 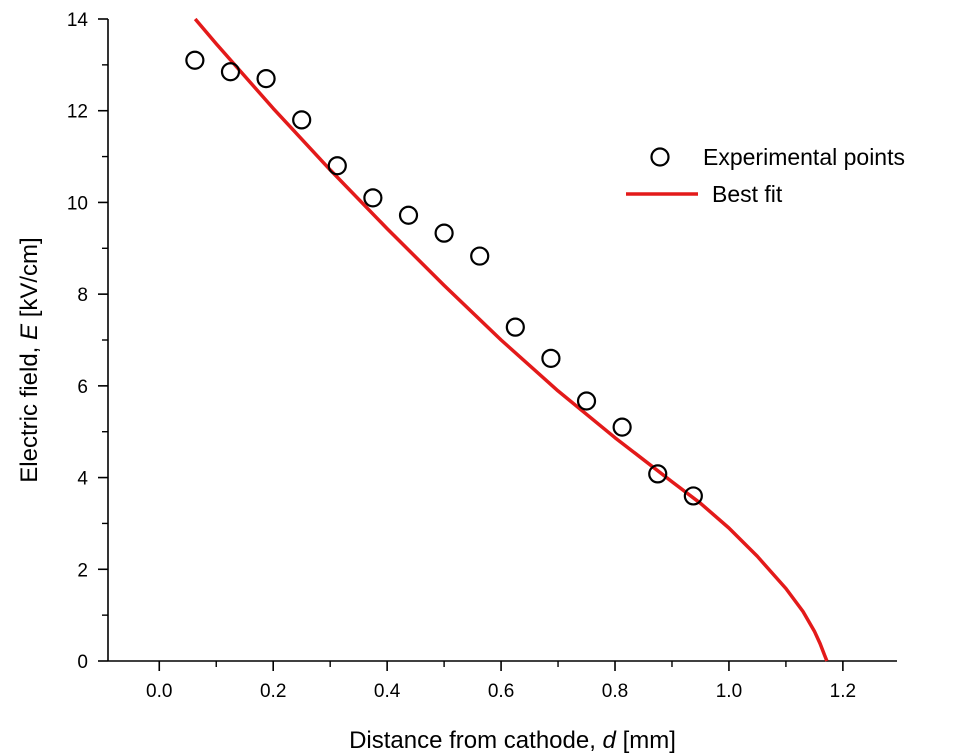 I want to click on legend-marker-experimental-points, so click(x=660, y=157).